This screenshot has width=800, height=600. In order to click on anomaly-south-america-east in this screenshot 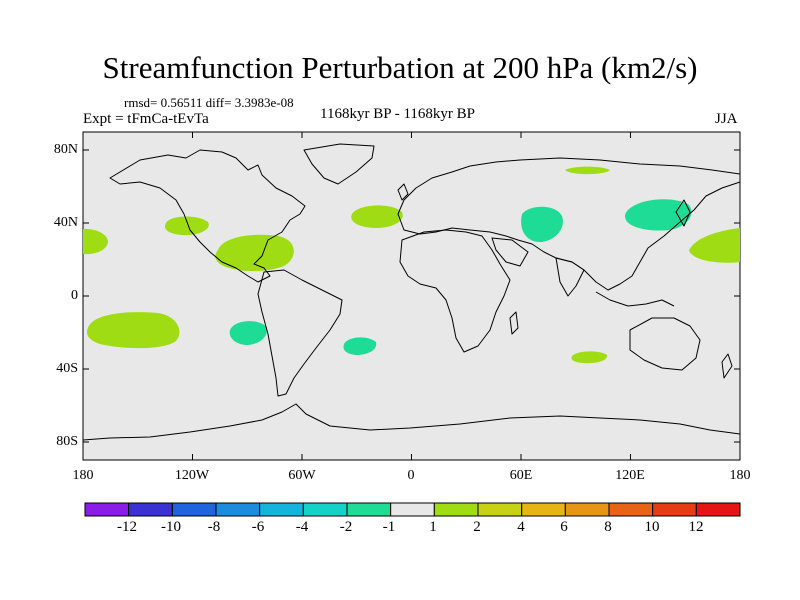, I will do `click(248, 333)`.